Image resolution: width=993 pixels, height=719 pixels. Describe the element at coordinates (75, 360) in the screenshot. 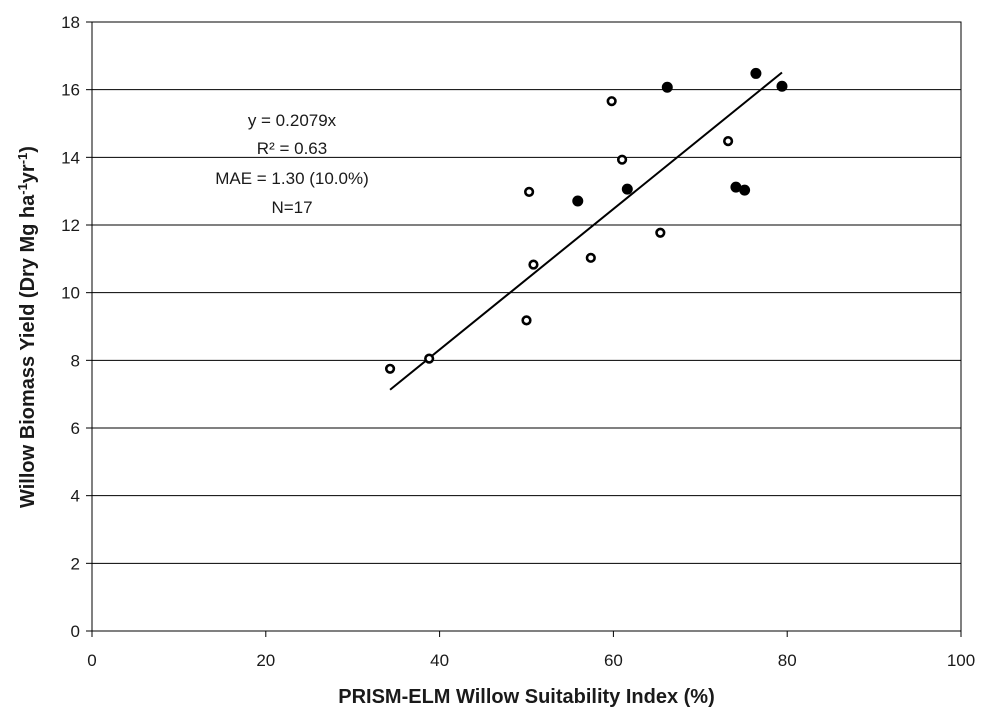

I see `y-tick-label: 8` at that location.